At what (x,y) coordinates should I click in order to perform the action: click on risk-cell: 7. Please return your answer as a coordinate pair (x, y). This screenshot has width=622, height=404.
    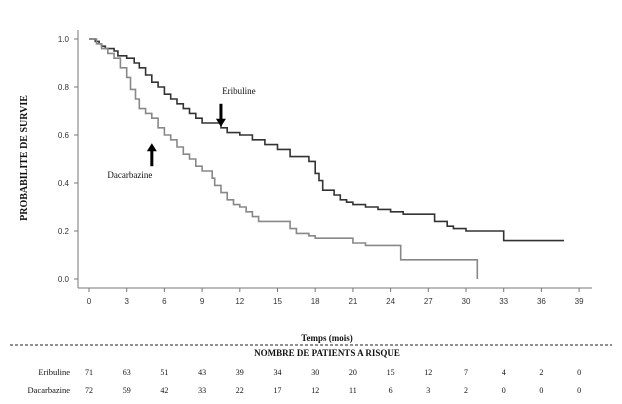
    Looking at the image, I should click on (466, 372).